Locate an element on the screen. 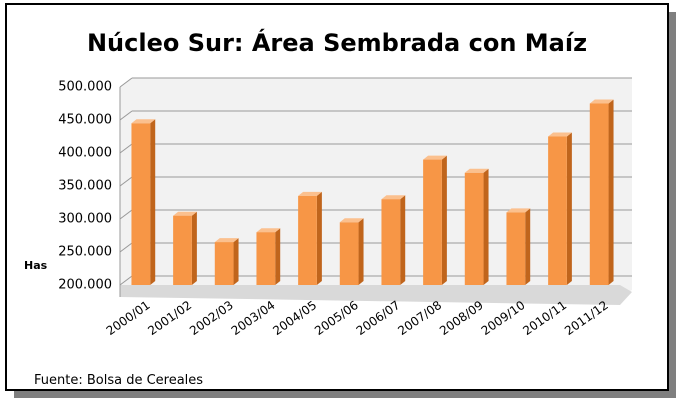  y-tick-label: 350.000 is located at coordinates (85, 186).